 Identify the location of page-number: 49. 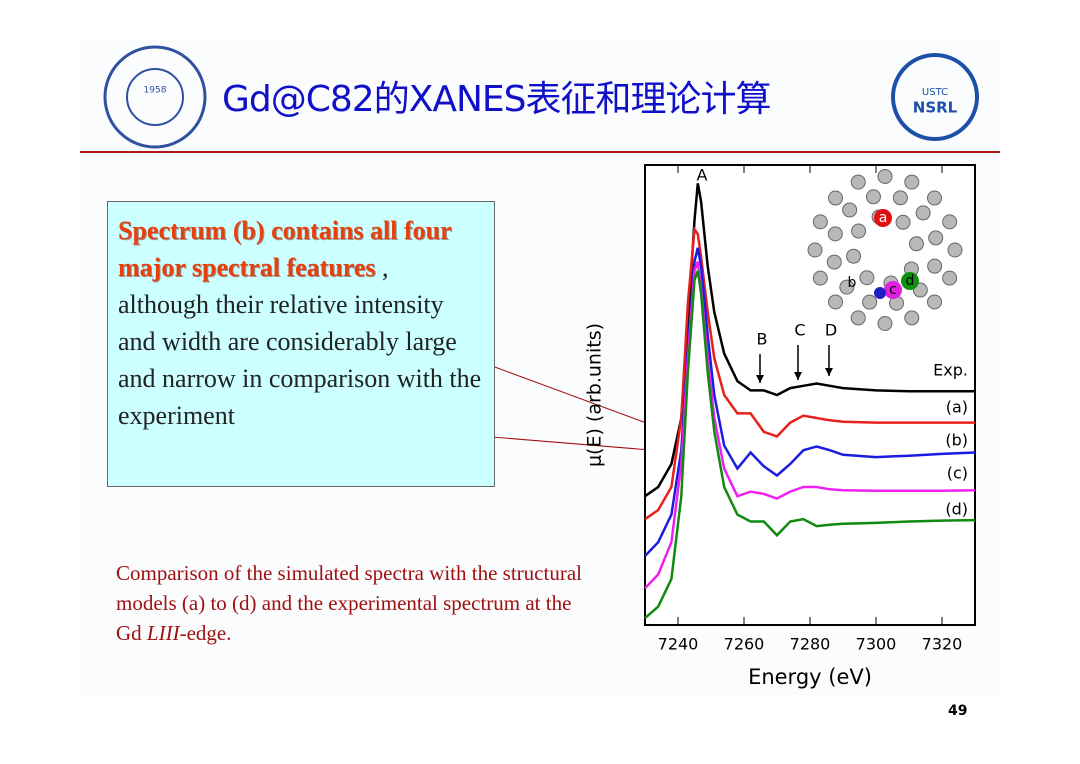
(958, 711).